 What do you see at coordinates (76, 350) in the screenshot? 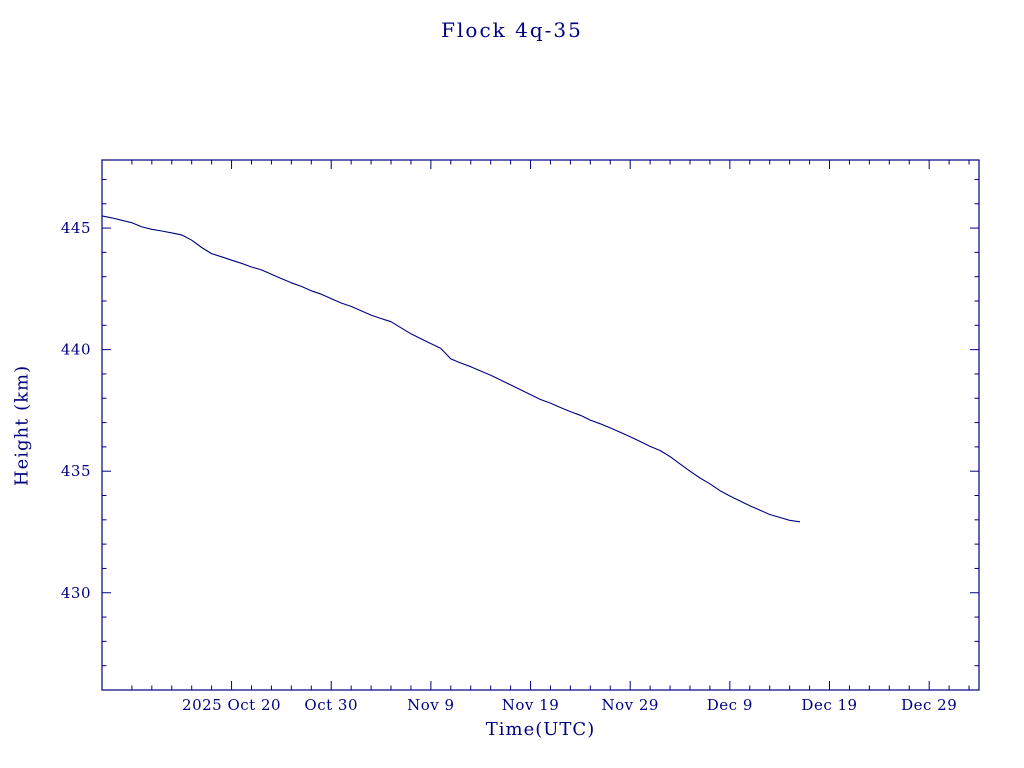
I see `y-tick-label: 440` at bounding box center [76, 350].